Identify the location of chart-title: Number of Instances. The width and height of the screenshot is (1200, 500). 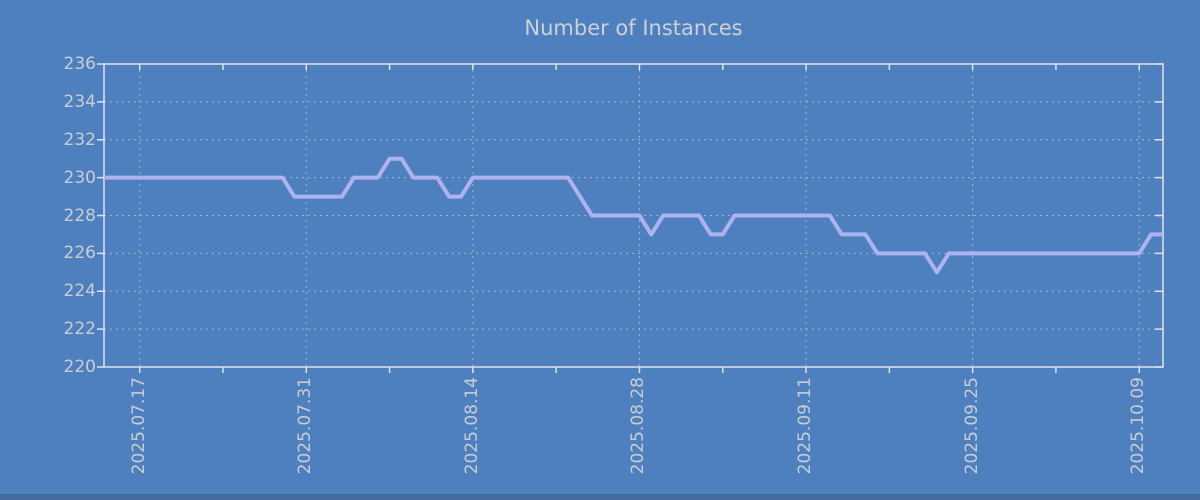
(633, 28).